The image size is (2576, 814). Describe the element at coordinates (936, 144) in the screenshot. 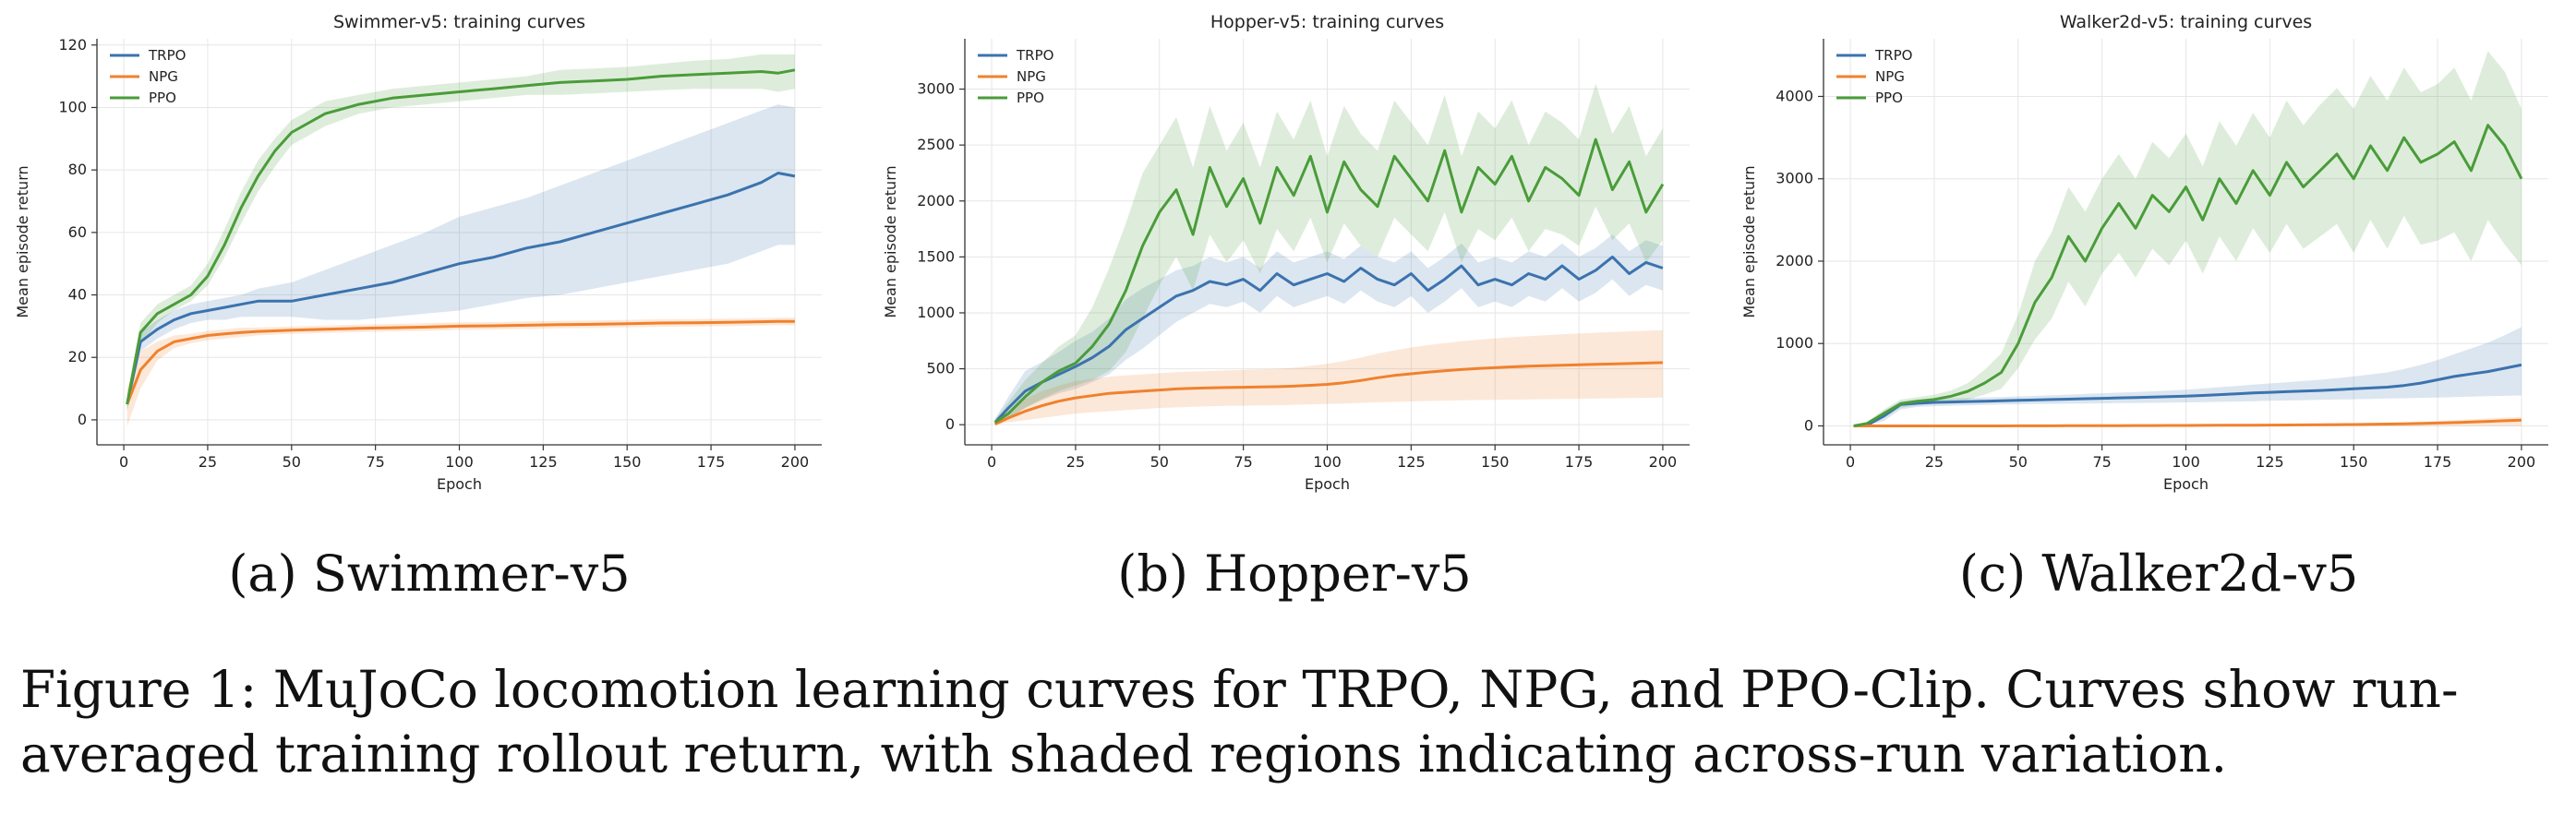

I see `y-tick-label: 2500` at that location.